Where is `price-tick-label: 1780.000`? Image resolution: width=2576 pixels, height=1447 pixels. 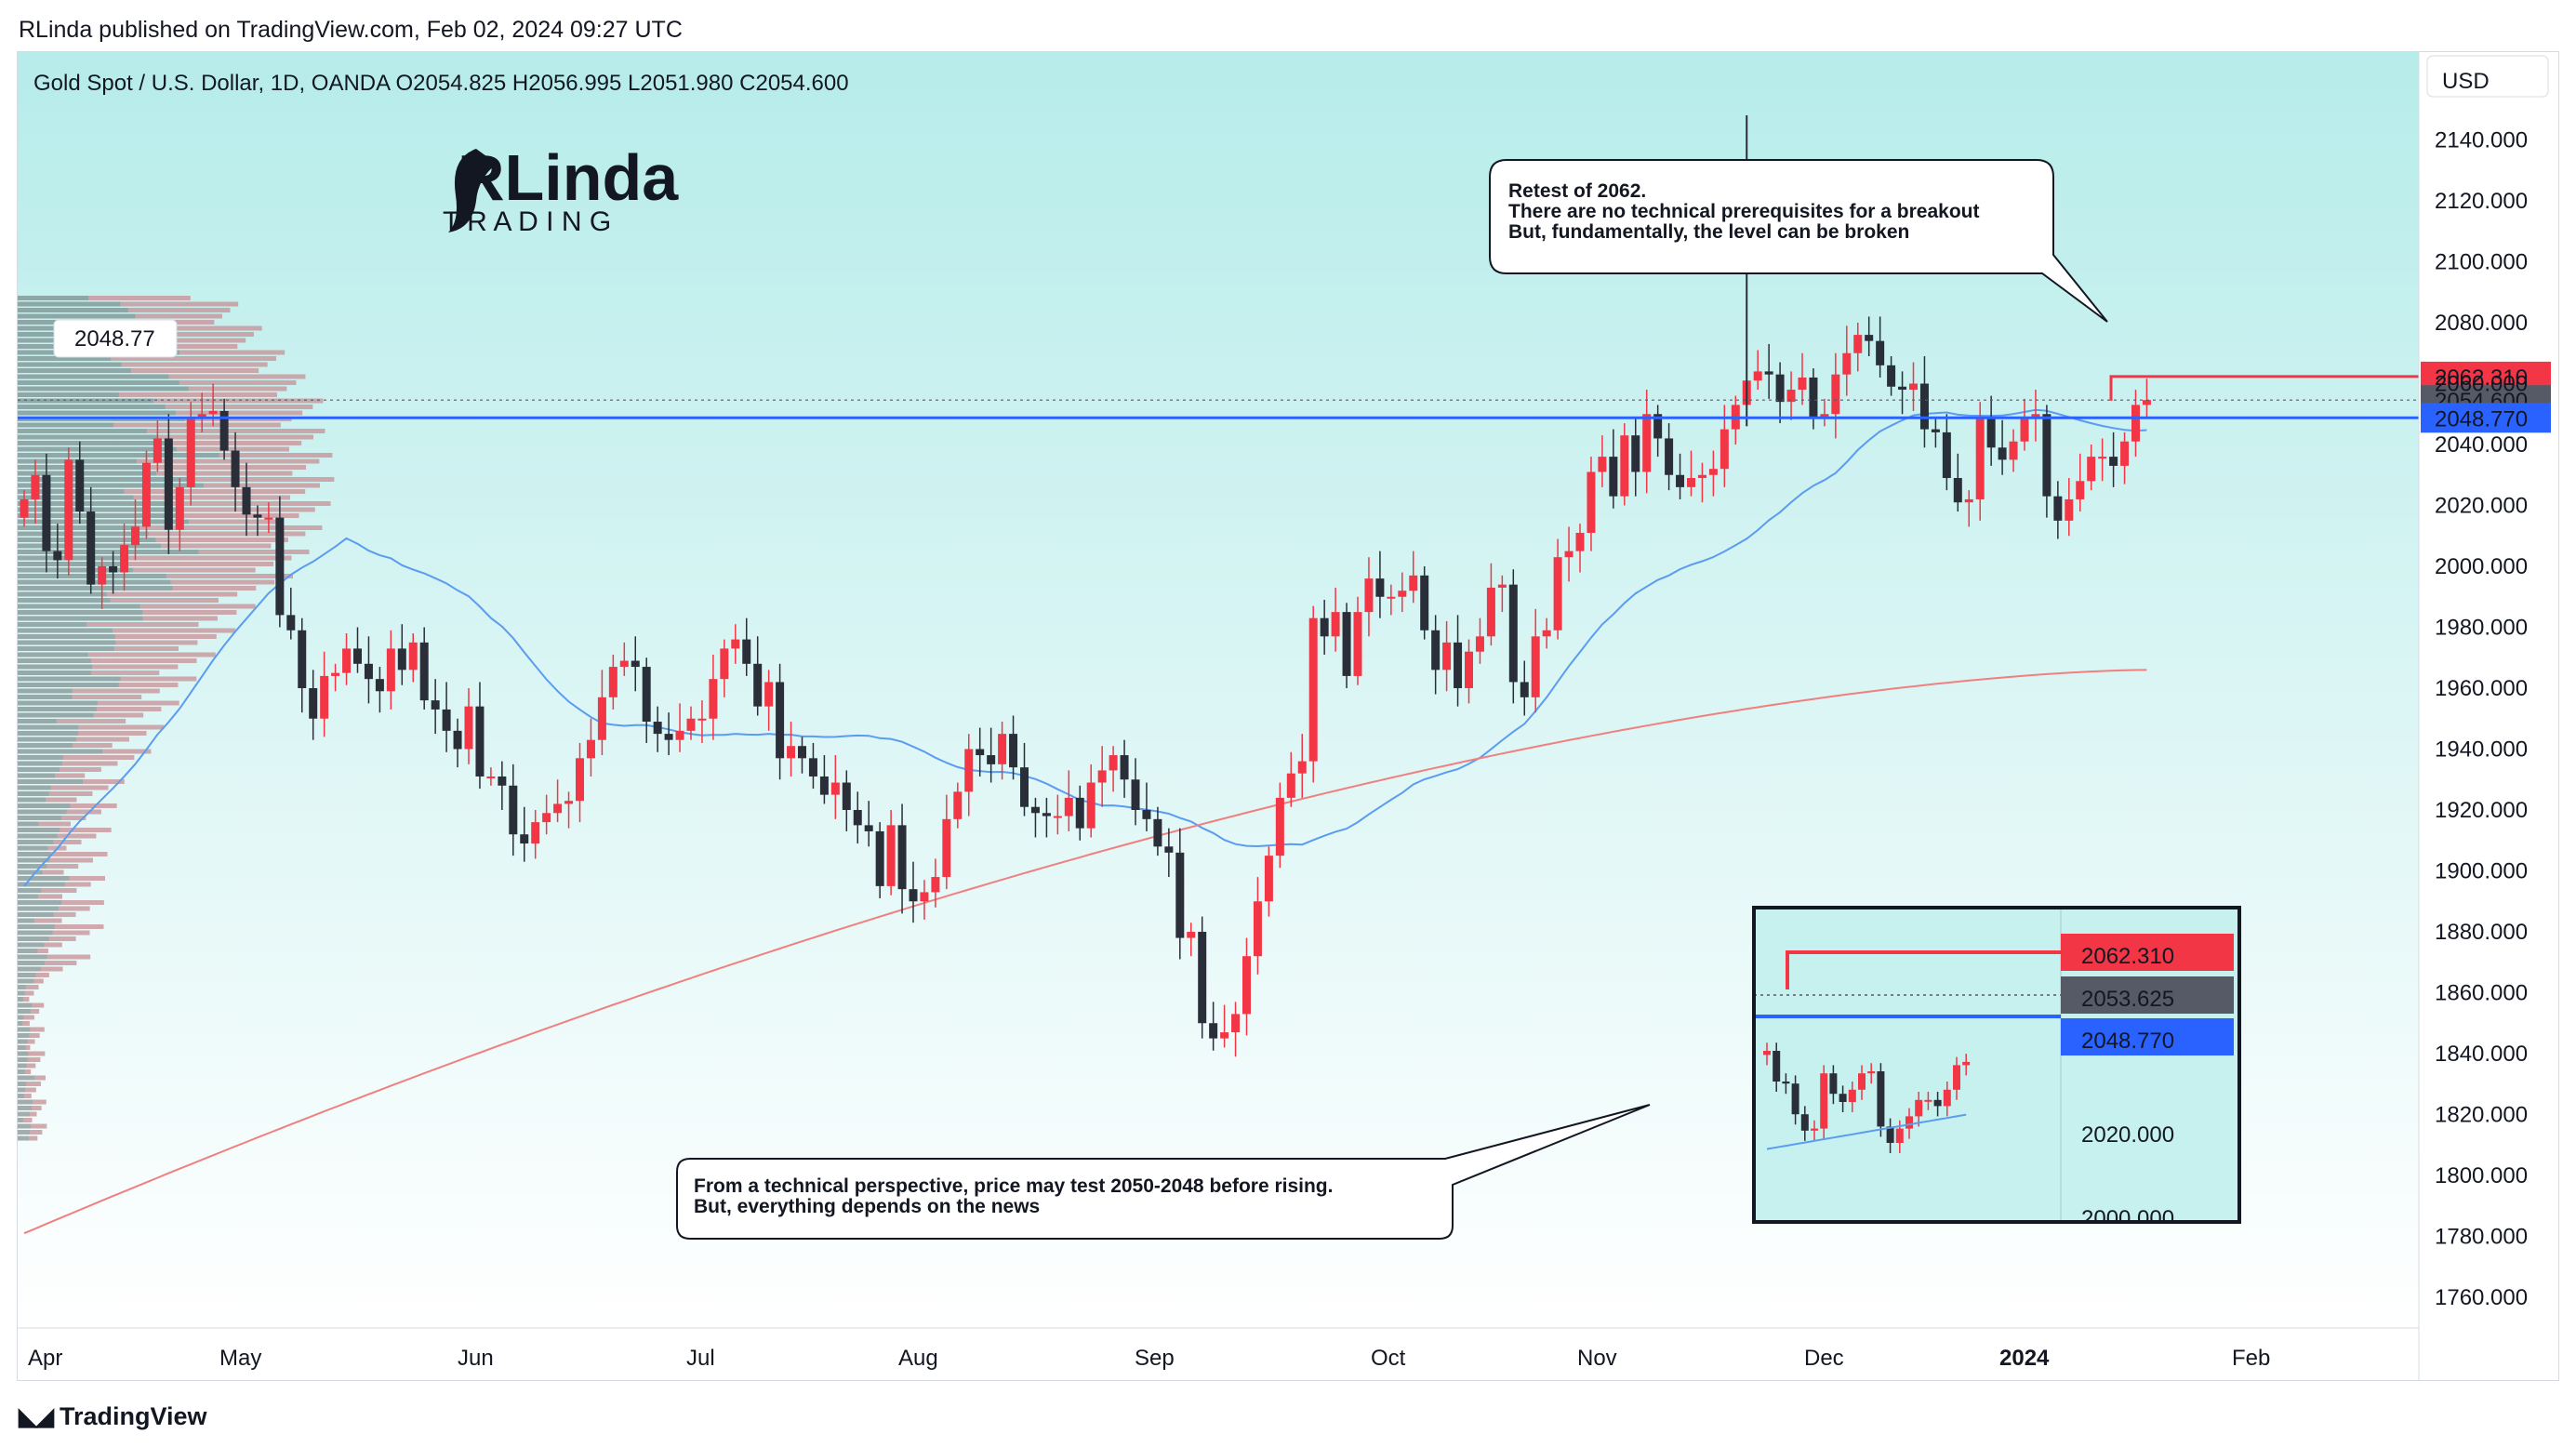 price-tick-label: 1780.000 is located at coordinates (2481, 1238).